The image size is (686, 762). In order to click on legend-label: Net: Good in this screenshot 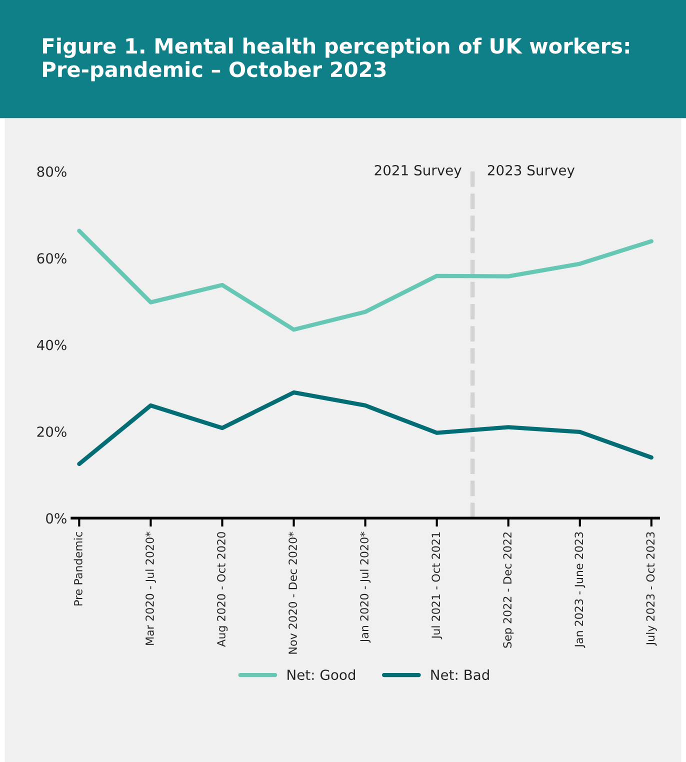, I will do `click(321, 674)`.